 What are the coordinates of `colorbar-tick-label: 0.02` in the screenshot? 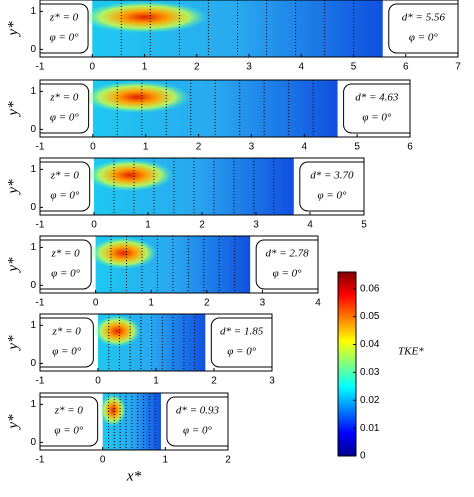 It's located at (370, 400).